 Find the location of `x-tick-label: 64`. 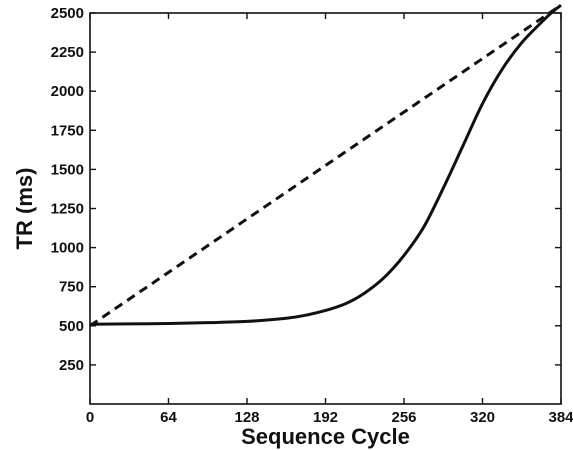

x-tick-label: 64 is located at coordinates (168, 417).